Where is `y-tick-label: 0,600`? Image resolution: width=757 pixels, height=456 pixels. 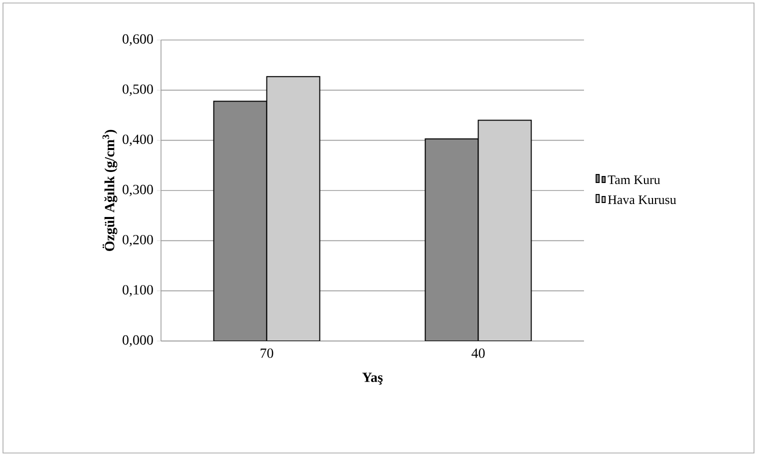
y-tick-label: 0,600 is located at coordinates (137, 40).